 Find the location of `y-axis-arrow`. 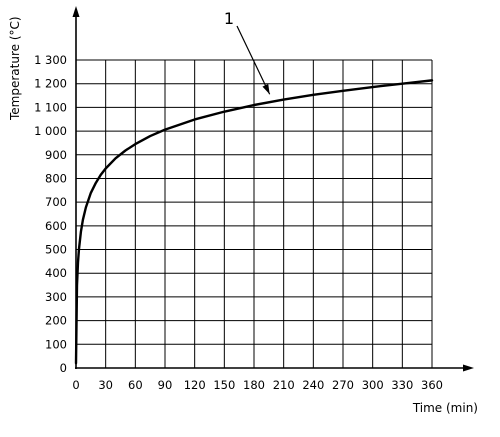

y-axis-arrow is located at coordinates (76, 11).